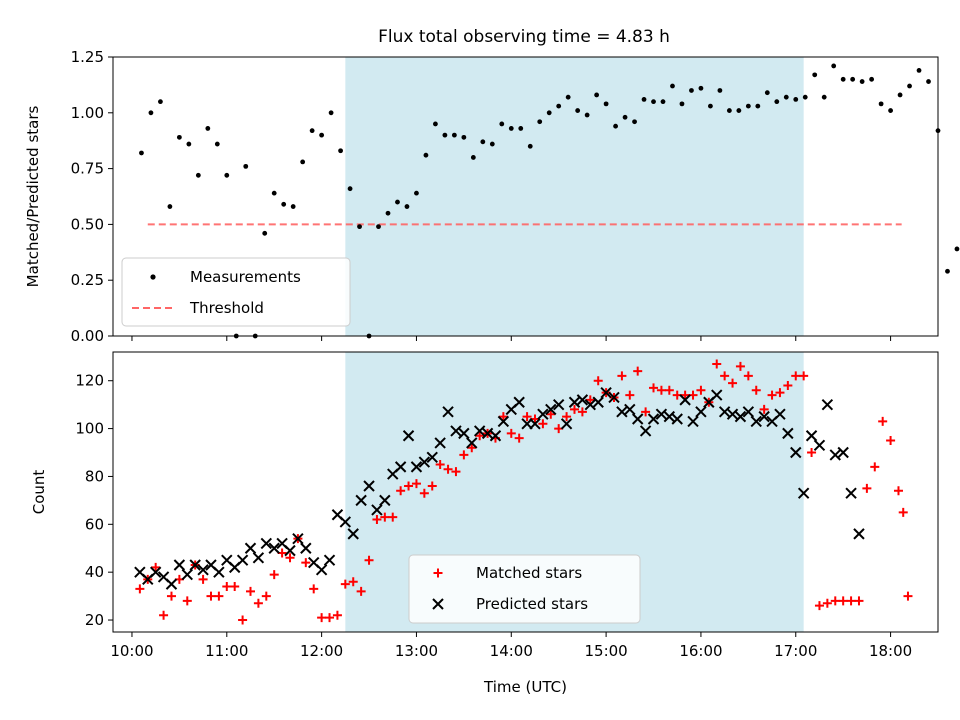 This screenshot has width=960, height=720. Describe the element at coordinates (511, 651) in the screenshot. I see `x-tick-label: 14:00` at that location.